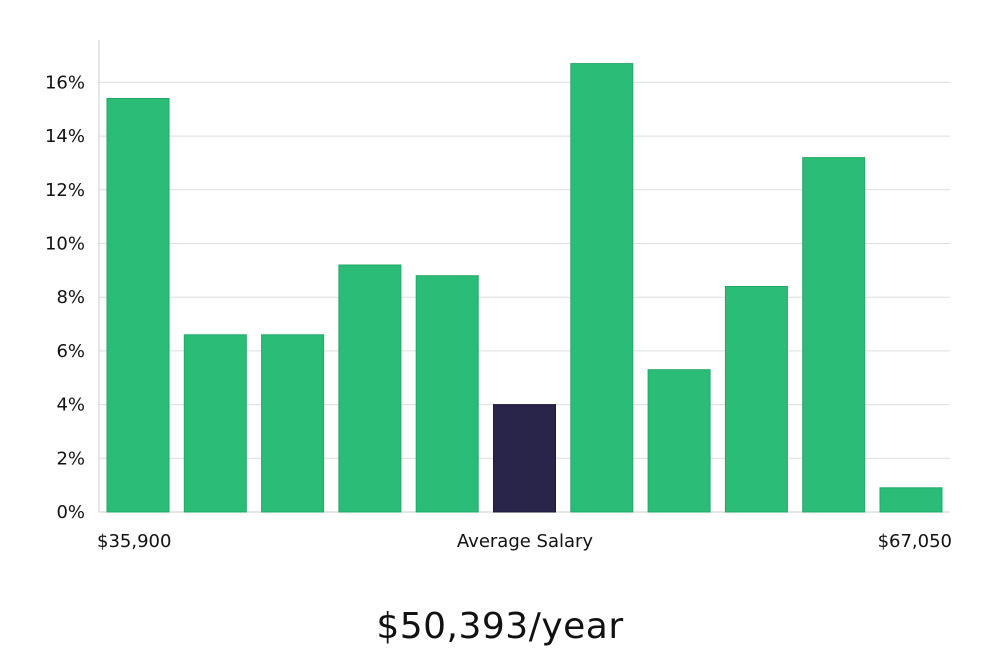  What do you see at coordinates (65, 244) in the screenshot?
I see `y-tick-label-10: 10%` at bounding box center [65, 244].